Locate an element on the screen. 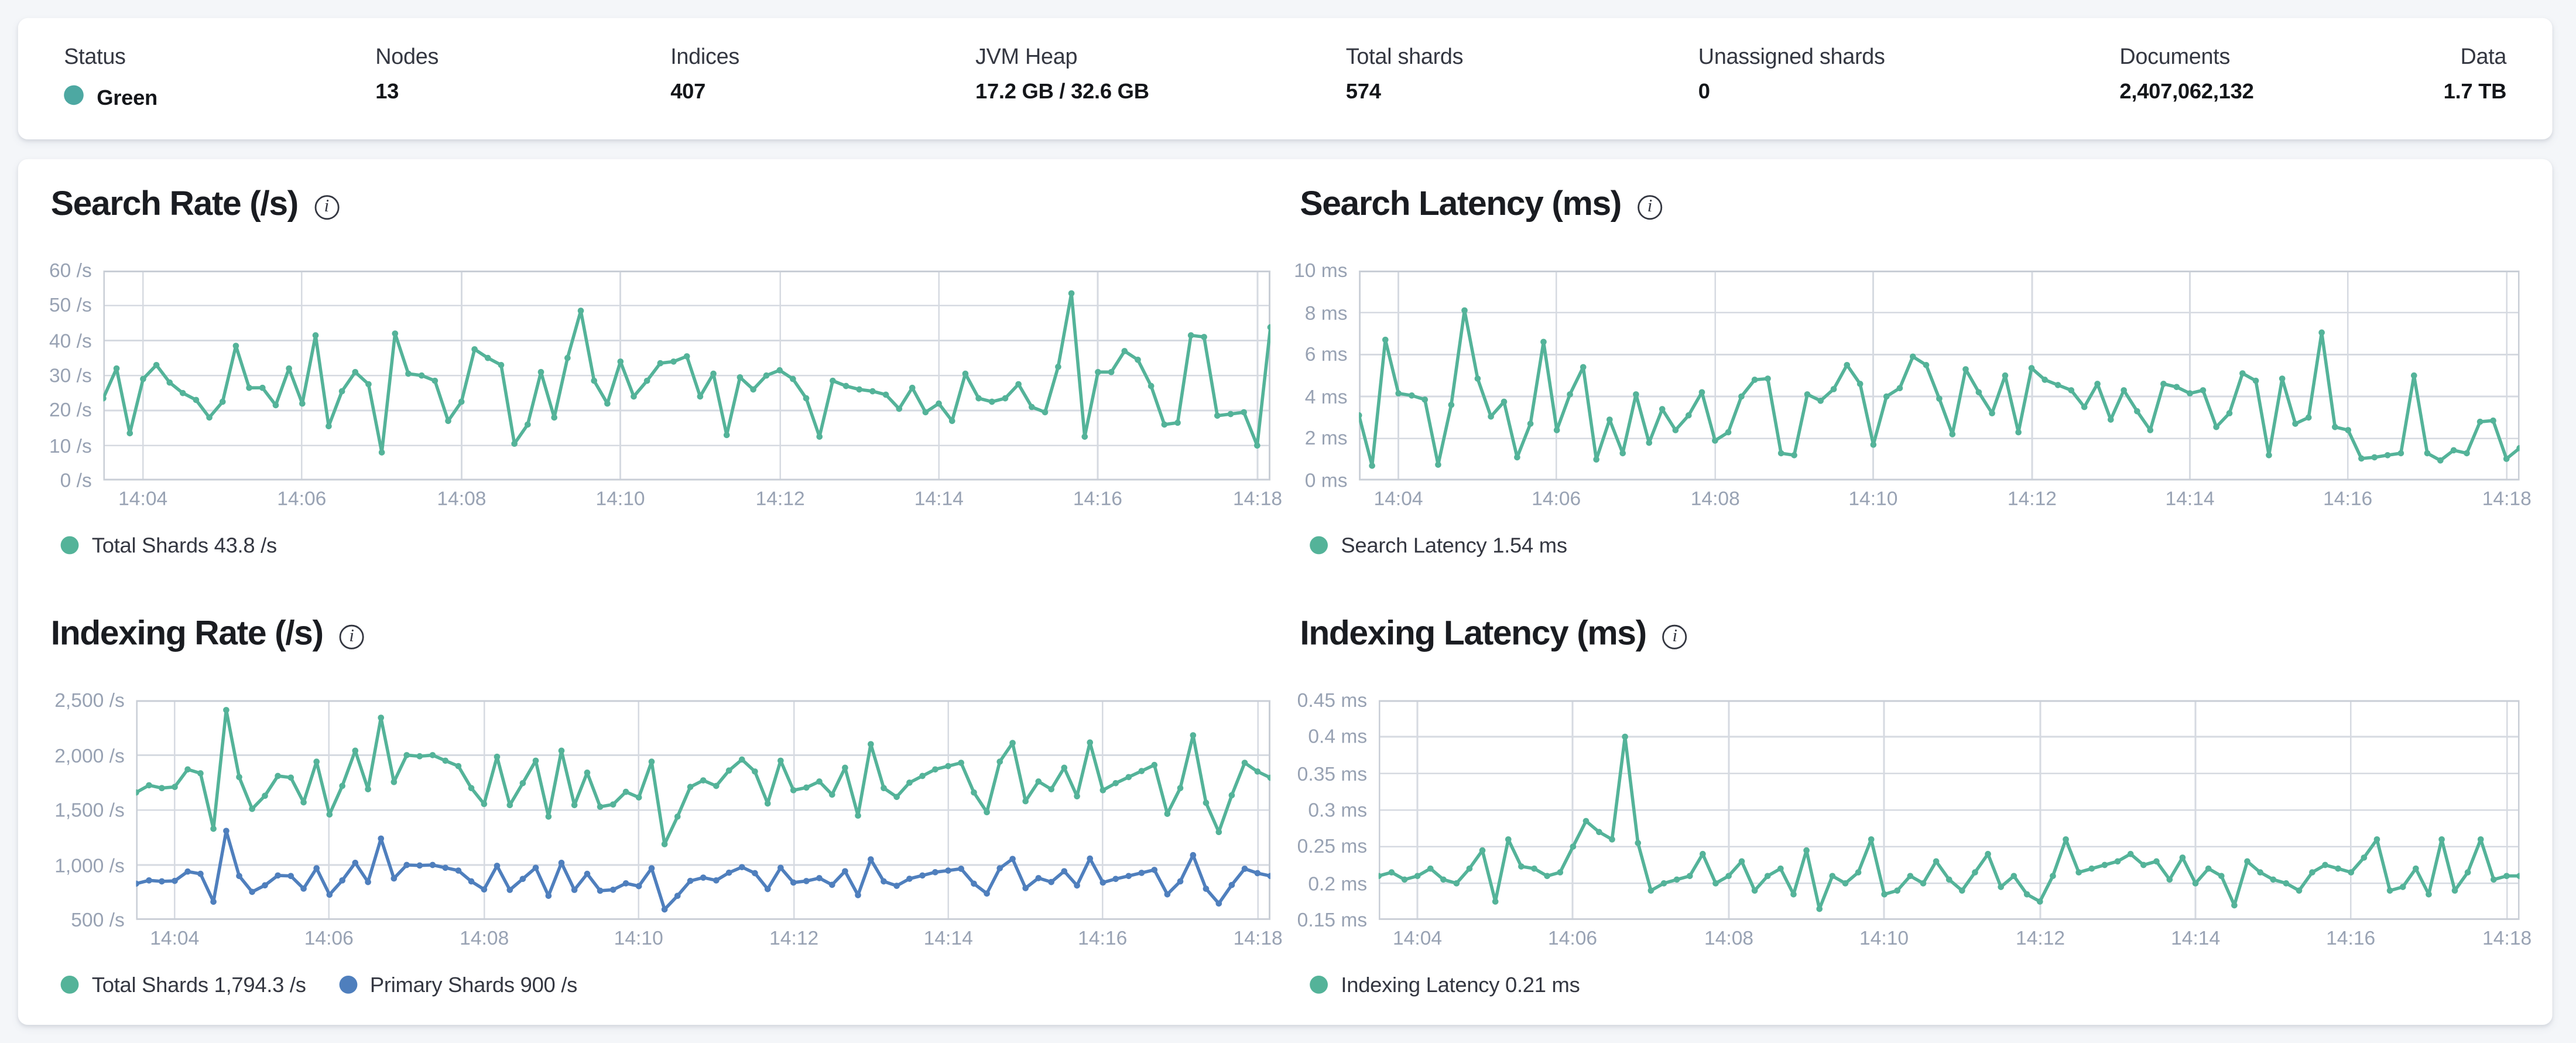  y-tick-label: 500 /s is located at coordinates (98, 920).